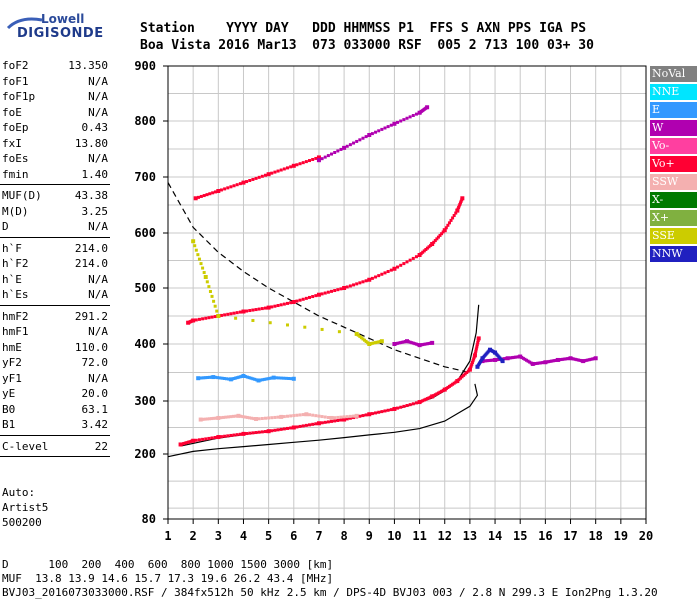  I want to click on param-name: yE, so click(9, 393).